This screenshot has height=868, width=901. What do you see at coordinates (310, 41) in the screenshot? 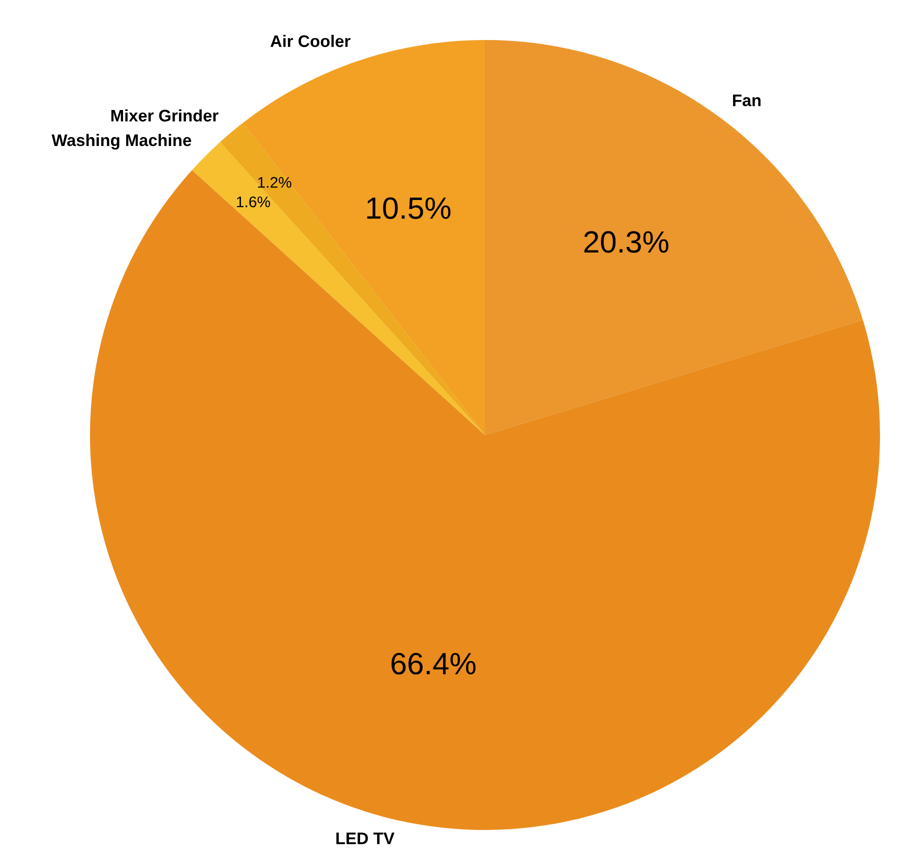
I see `slice-label: Air Cooler` at bounding box center [310, 41].